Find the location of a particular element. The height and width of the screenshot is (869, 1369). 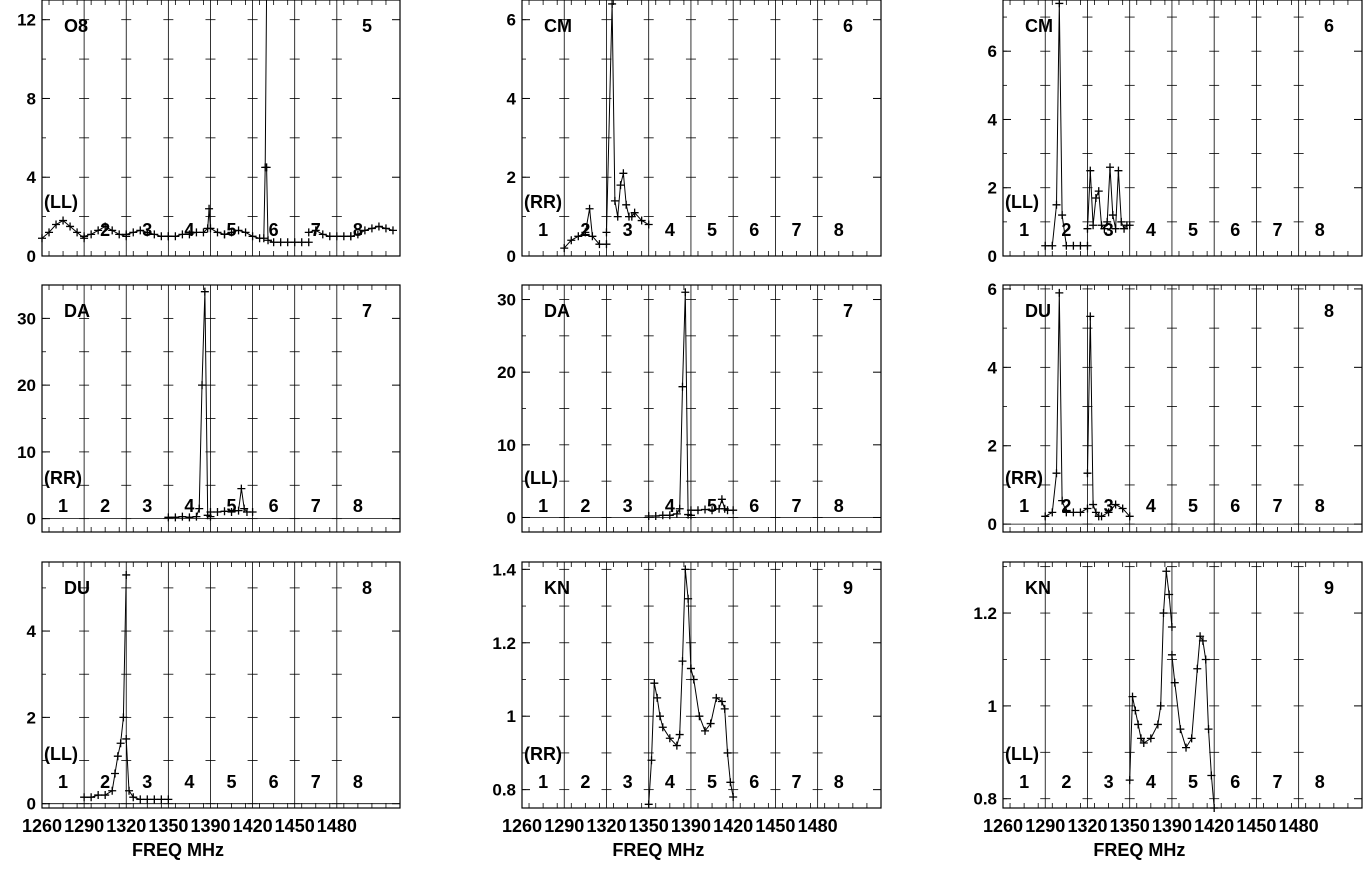

y-tick-label: 1 is located at coordinates (511, 716).